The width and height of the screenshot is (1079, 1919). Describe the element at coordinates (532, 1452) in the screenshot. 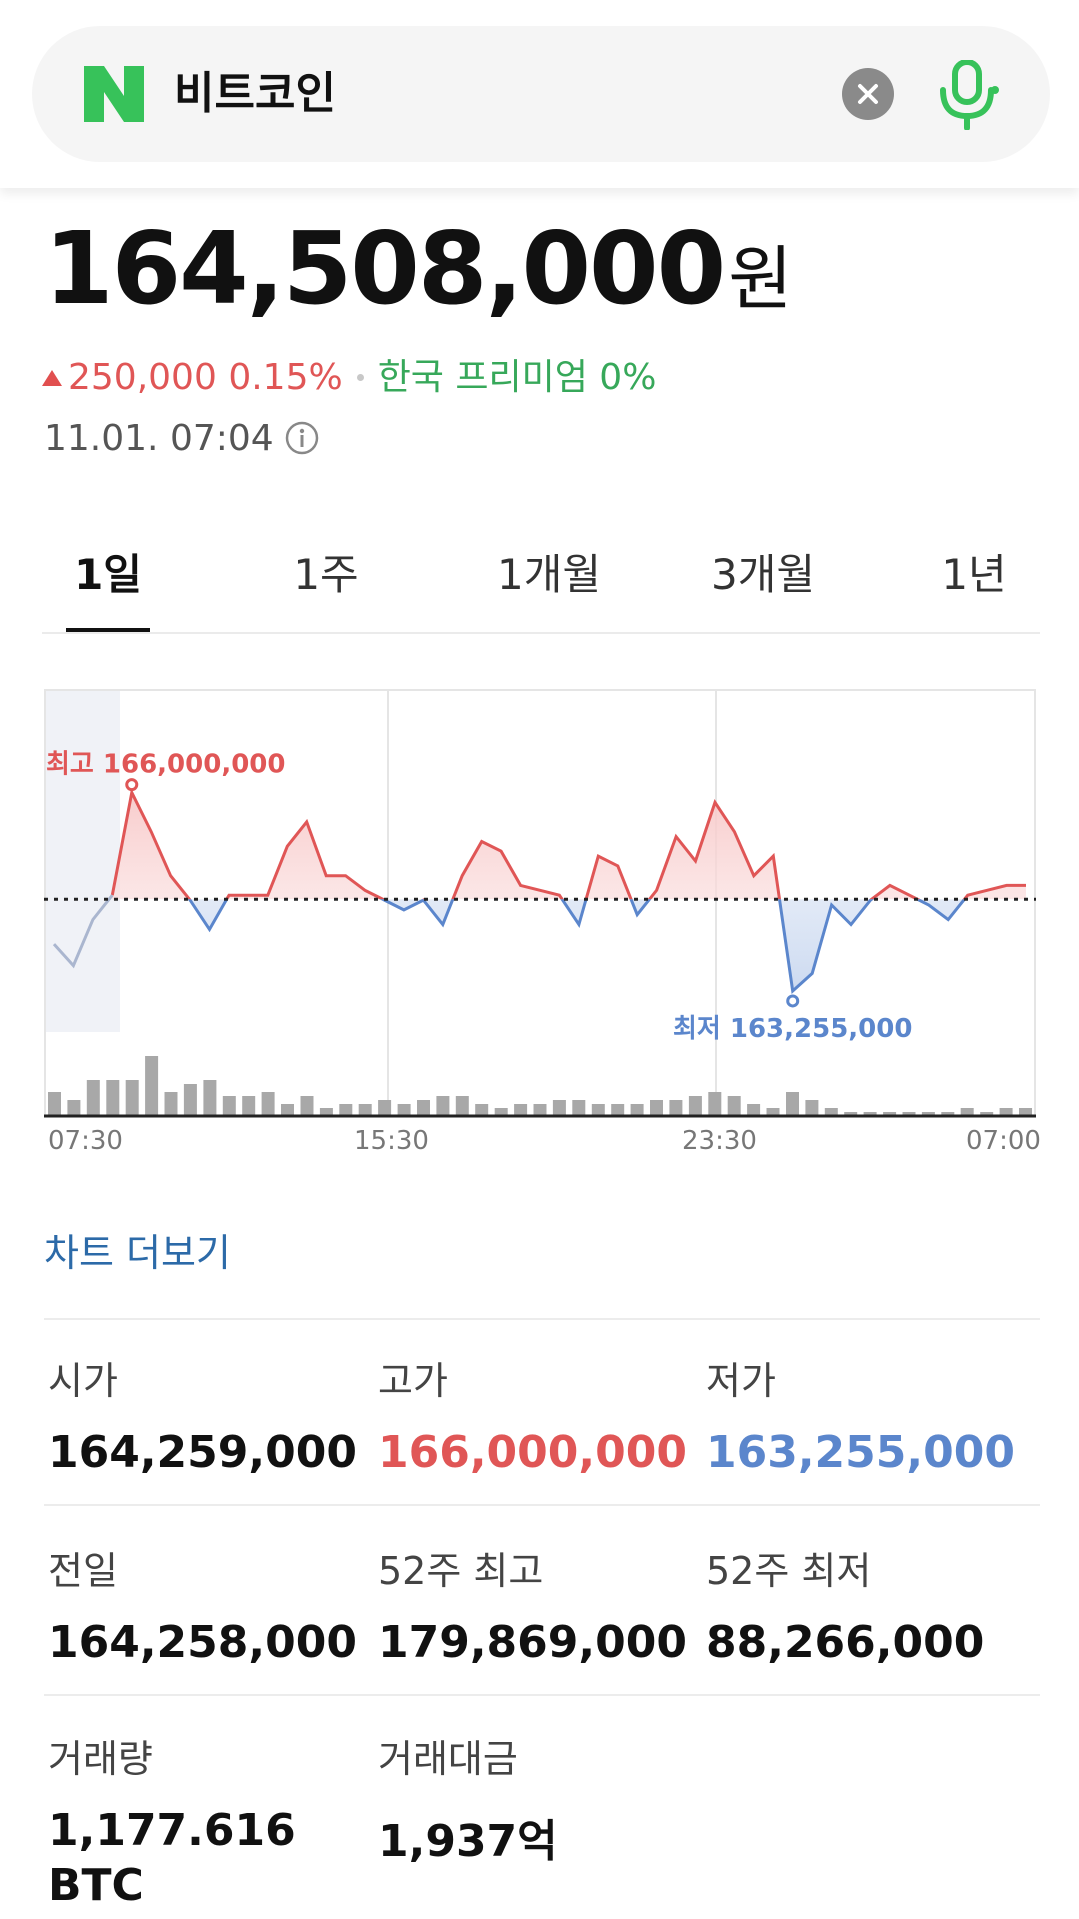

I see `stat-value: 166,000,000` at that location.